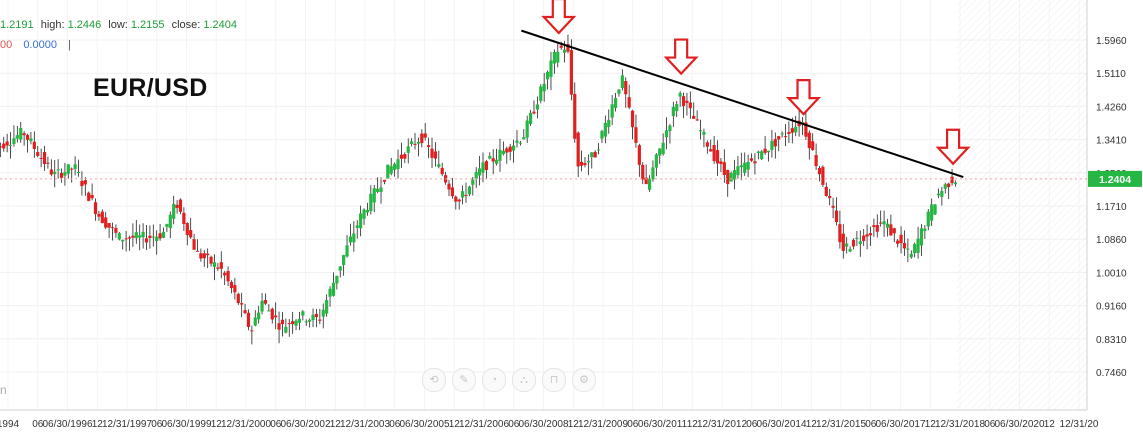  What do you see at coordinates (305, 424) in the screenshot?
I see `x-tick-label: 06/30/2002` at bounding box center [305, 424].